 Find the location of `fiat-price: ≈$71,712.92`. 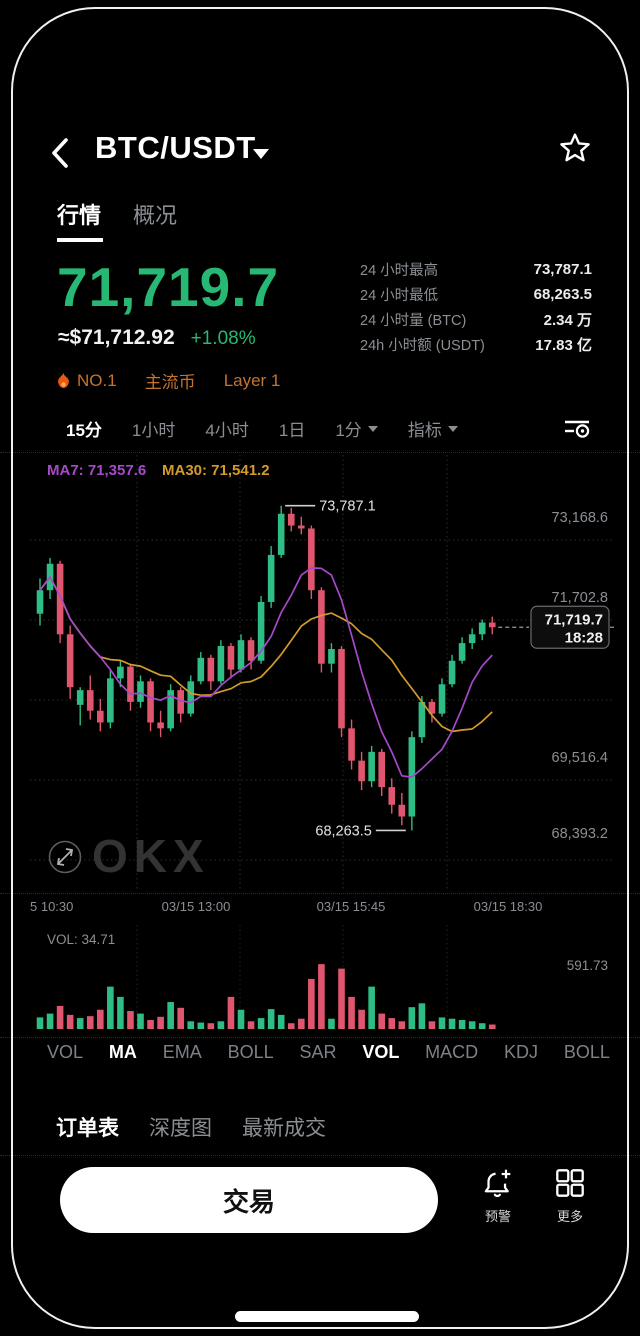

fiat-price: ≈$71,712.92 is located at coordinates (116, 337).